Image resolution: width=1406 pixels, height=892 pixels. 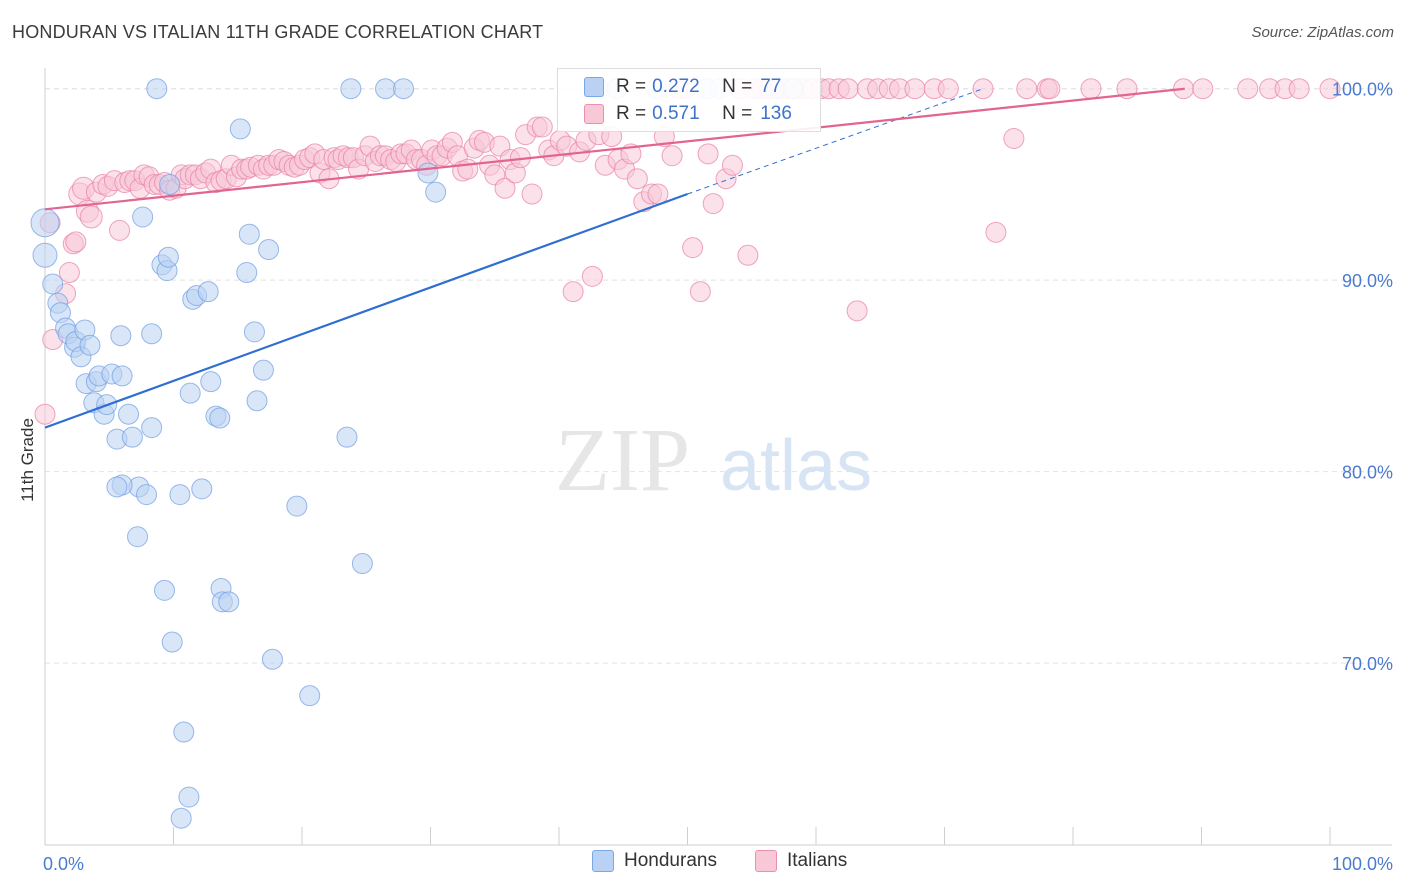 I want to click on bottom-legend-label-hondurans: Hondurans, so click(x=670, y=860).